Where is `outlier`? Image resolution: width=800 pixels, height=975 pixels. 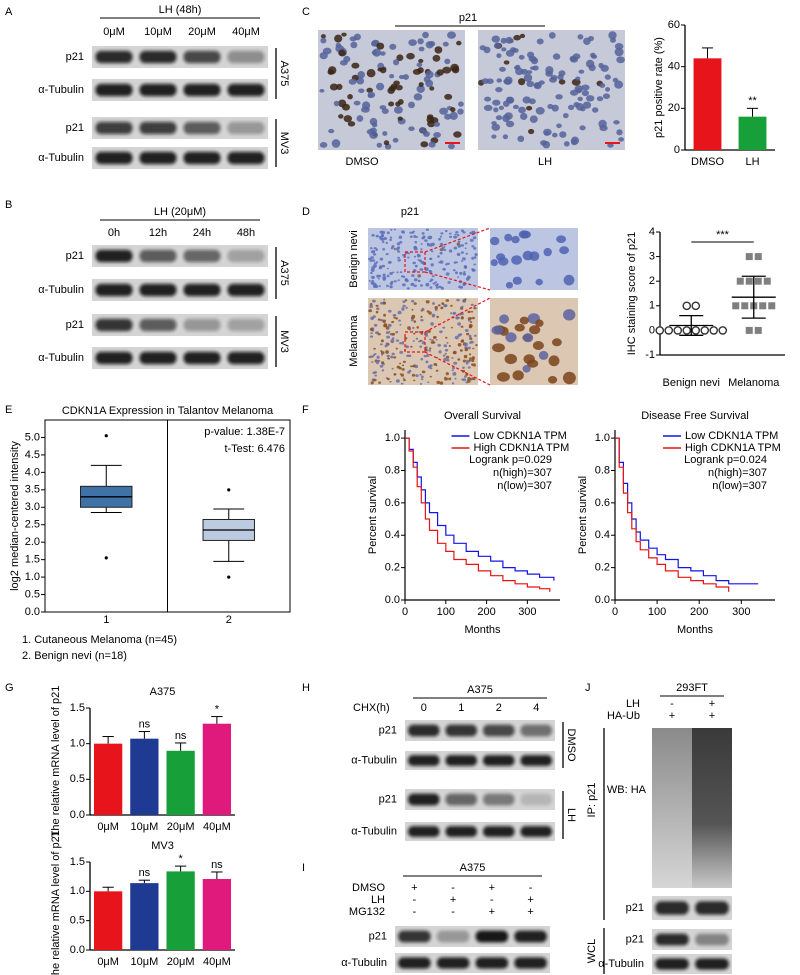
outlier is located at coordinates (106, 558).